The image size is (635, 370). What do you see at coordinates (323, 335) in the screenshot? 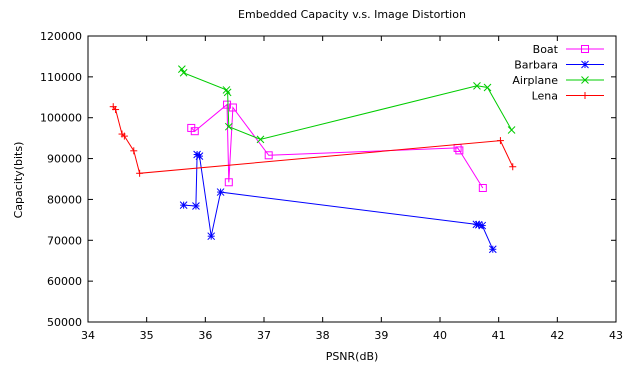
I see `x-tick-label: 38` at bounding box center [323, 335].